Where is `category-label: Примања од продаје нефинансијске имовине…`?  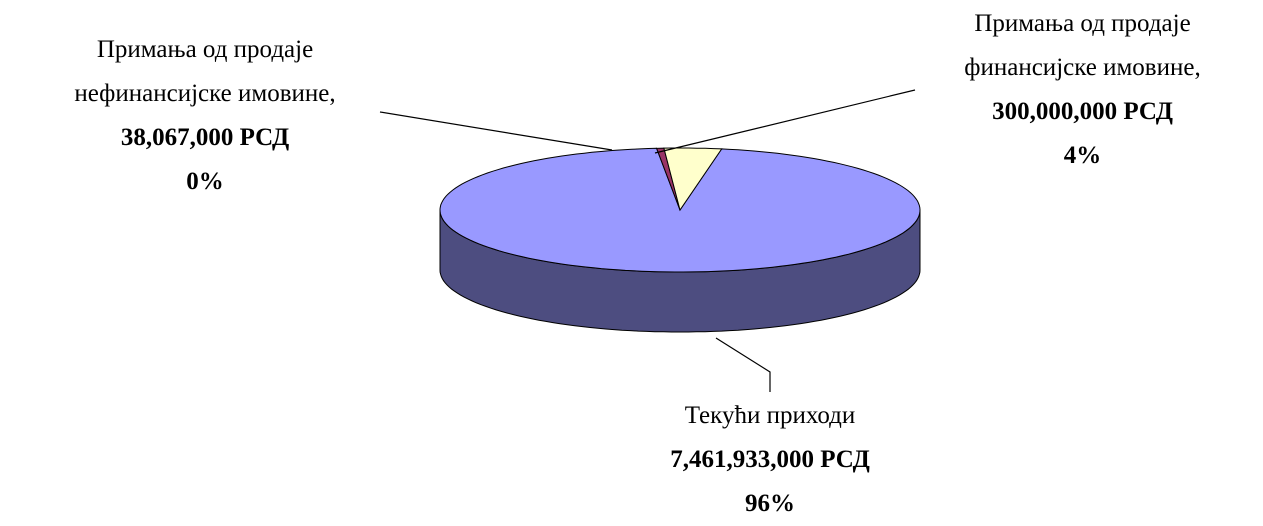 category-label: Примања од продаје нефинансијске имовине… is located at coordinates (205, 71).